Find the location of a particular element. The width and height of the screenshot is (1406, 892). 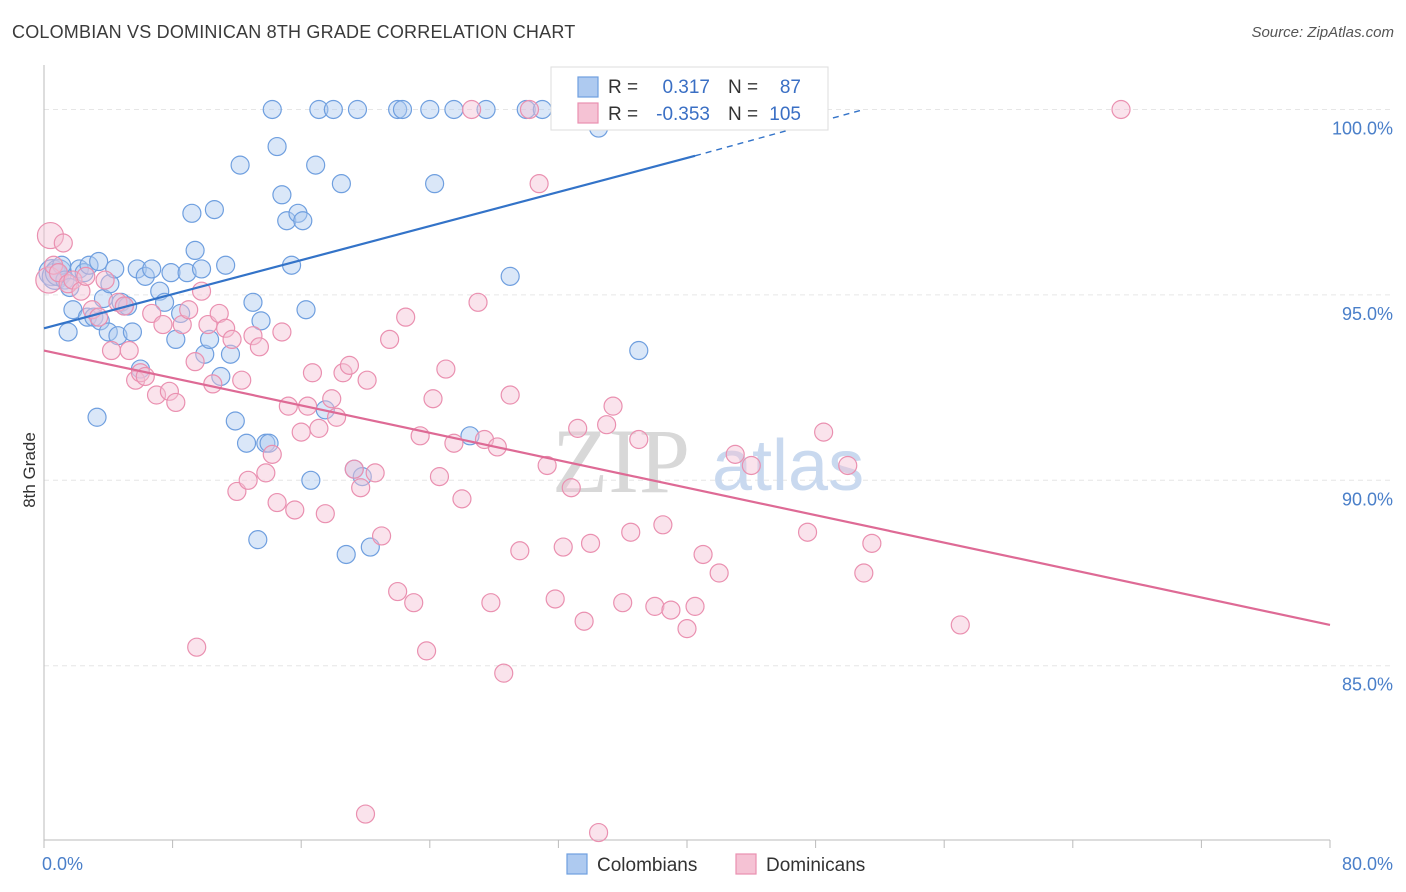

legend-r-value-dominicans: -0.353 is located at coordinates (683, 114).